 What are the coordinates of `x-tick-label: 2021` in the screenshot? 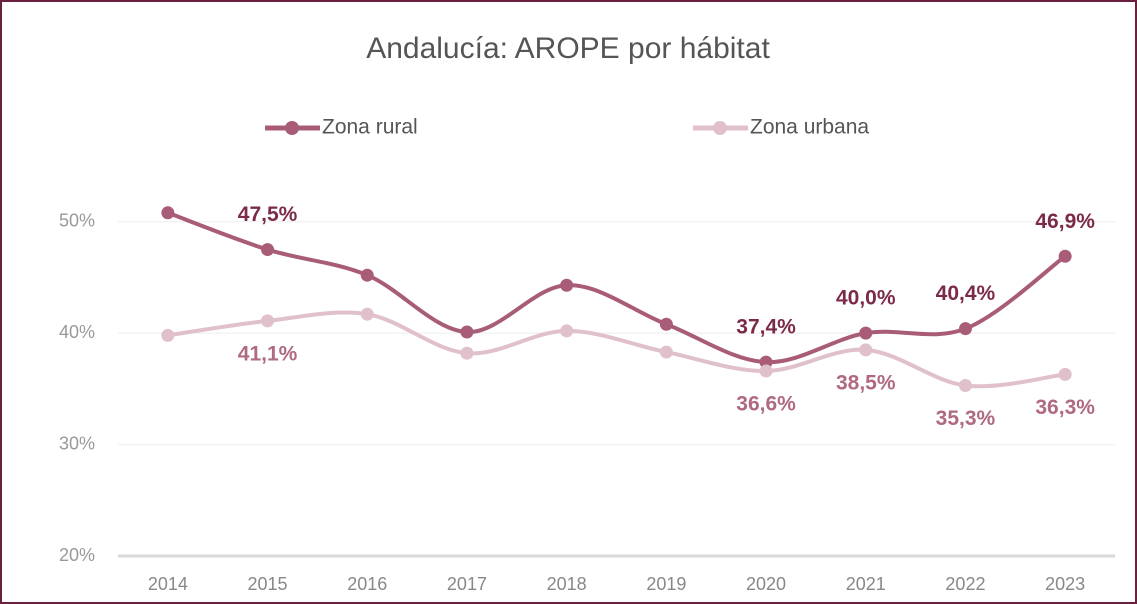 It's located at (866, 584).